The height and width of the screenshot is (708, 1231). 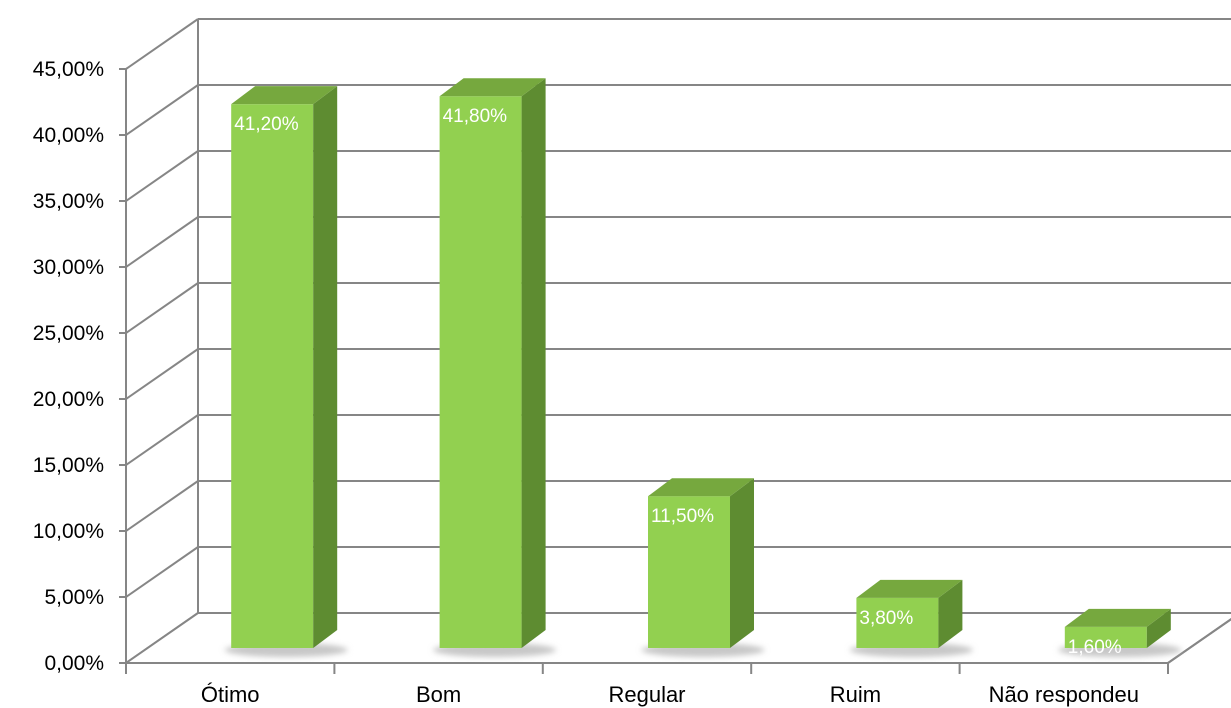 What do you see at coordinates (682, 516) in the screenshot?
I see `data-label: 11,50%` at bounding box center [682, 516].